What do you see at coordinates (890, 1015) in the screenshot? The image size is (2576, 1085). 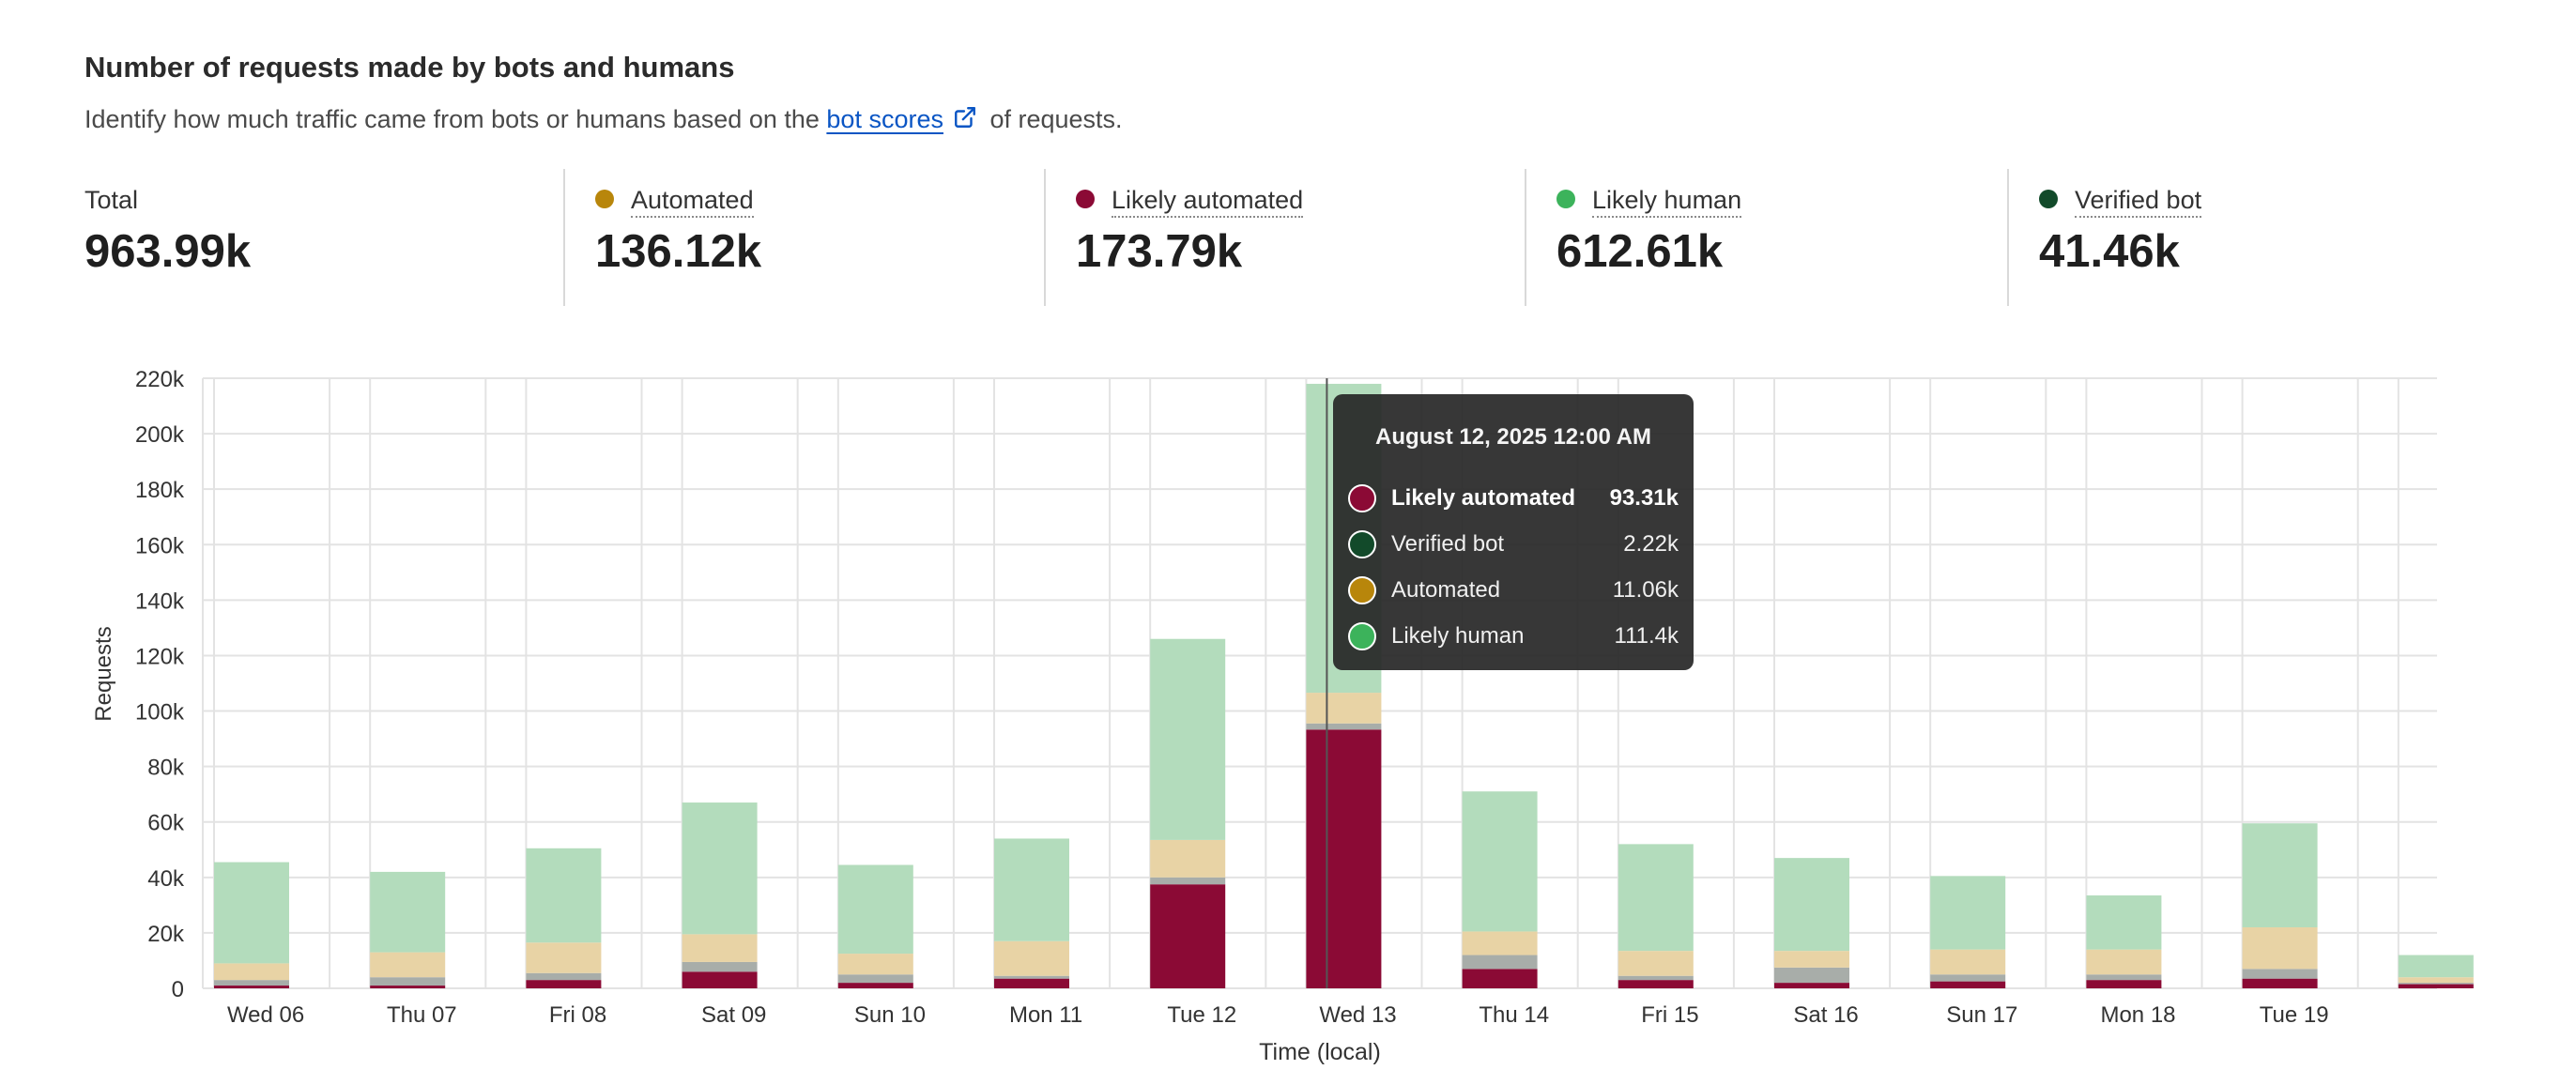 I see `x-tick-label: Sun 10` at bounding box center [890, 1015].